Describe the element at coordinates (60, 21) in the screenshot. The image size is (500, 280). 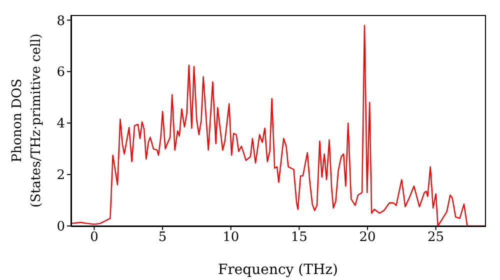
I see `y-tick-label: 8` at that location.